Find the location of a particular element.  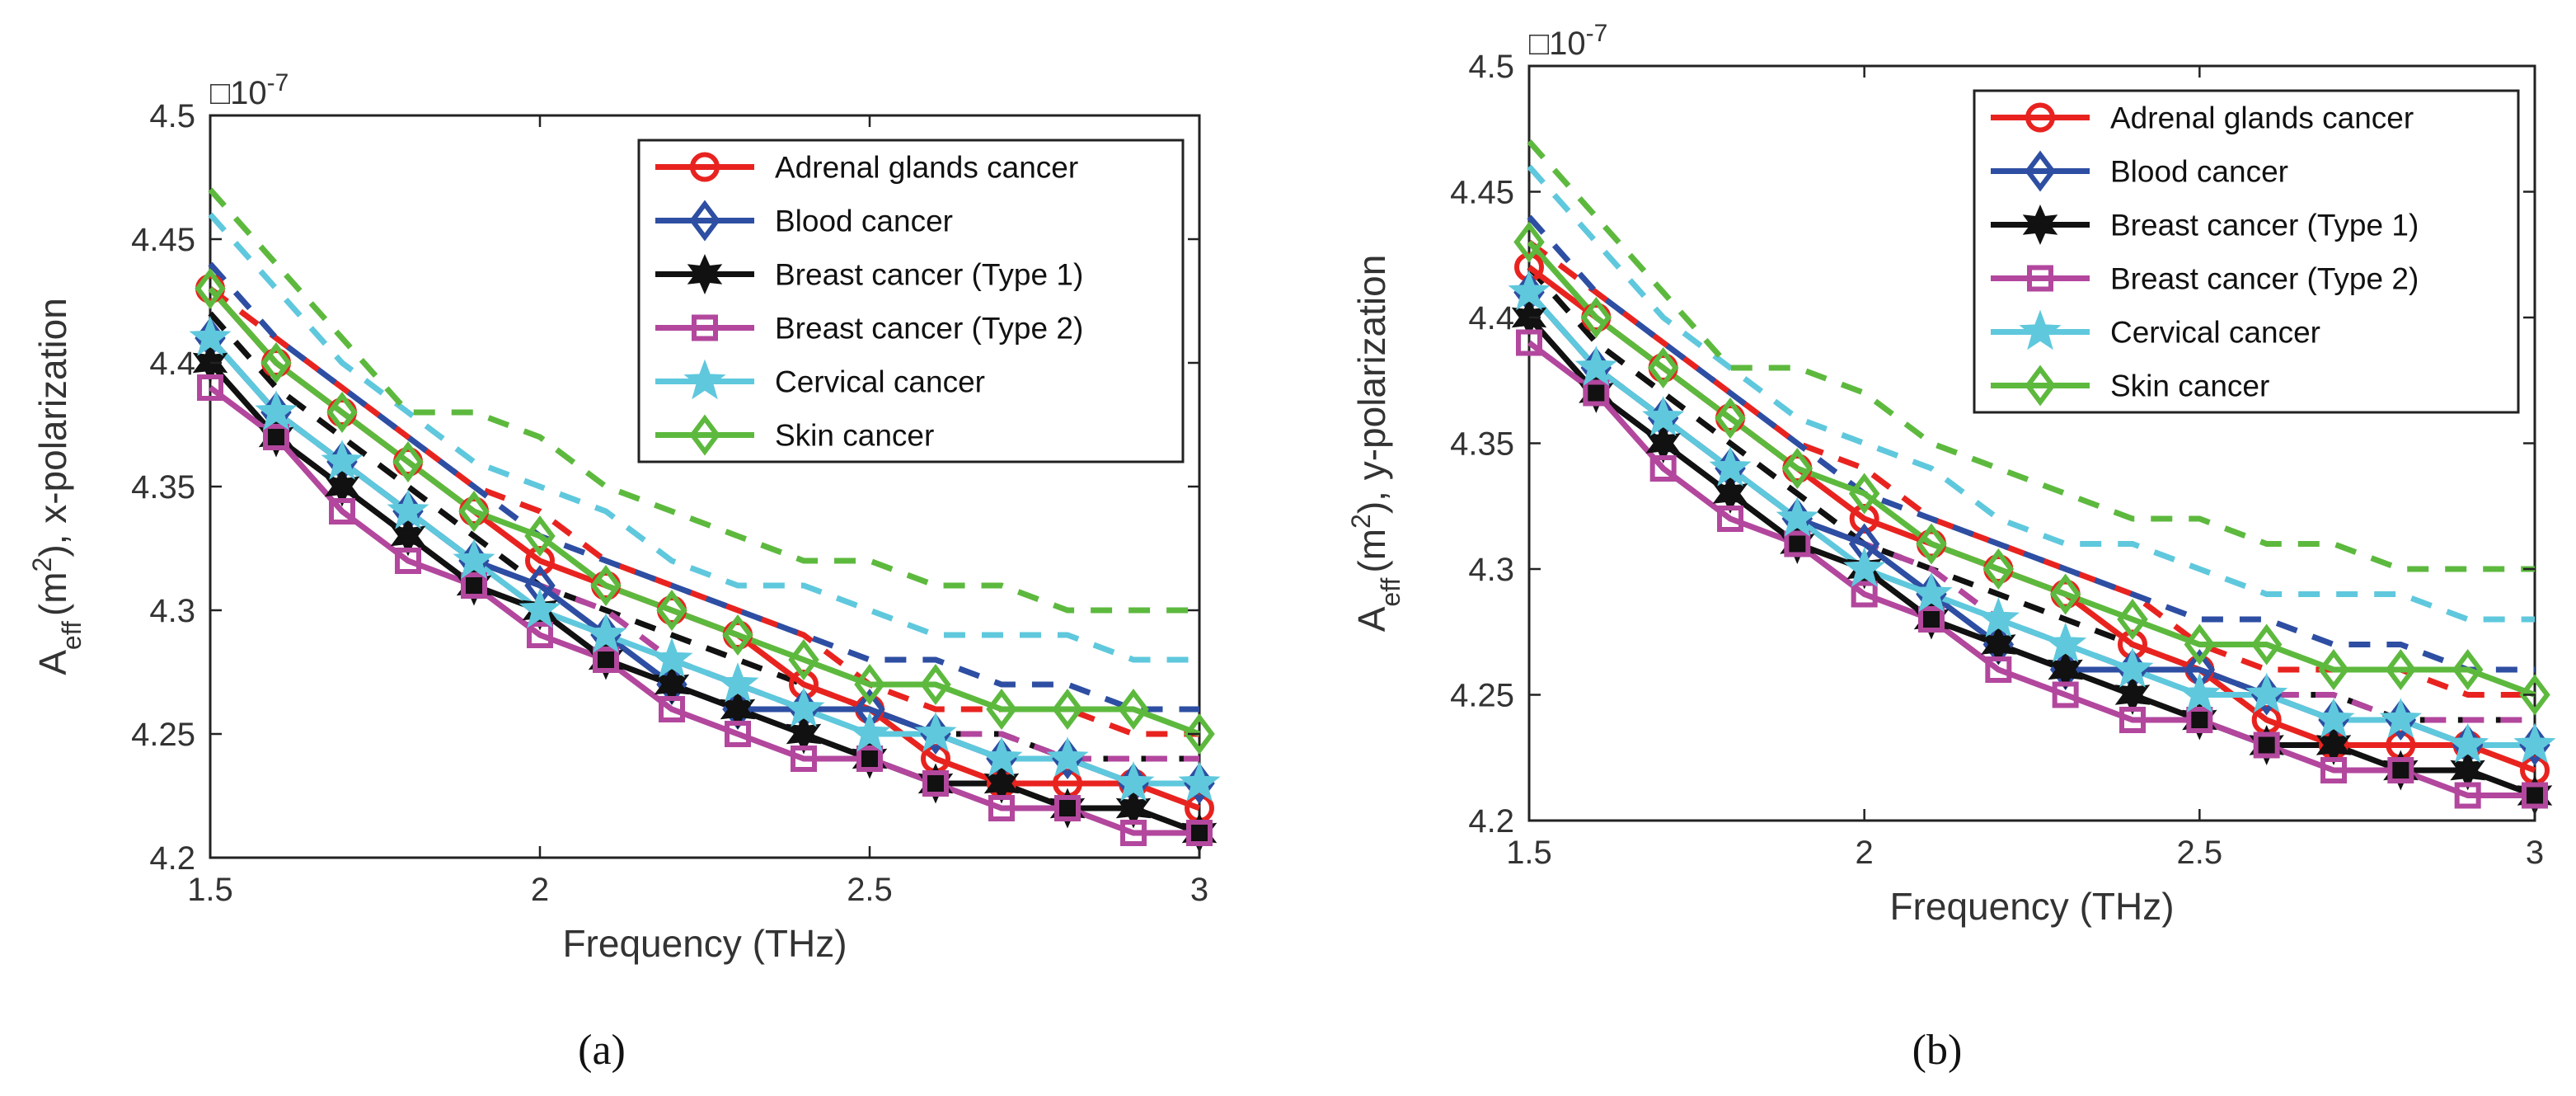

exponent-box-b: □ is located at coordinates (1539, 44).